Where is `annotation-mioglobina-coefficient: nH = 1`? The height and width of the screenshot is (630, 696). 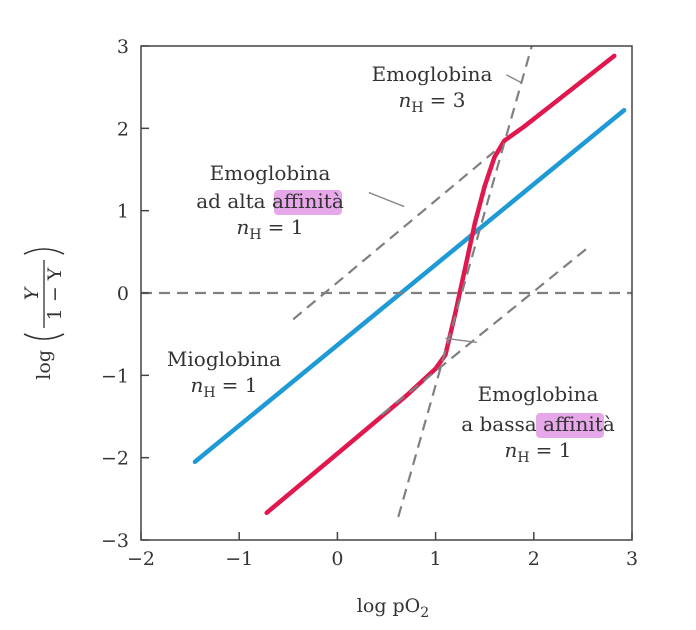 annotation-mioglobina-coefficient: nH = 1 is located at coordinates (224, 387).